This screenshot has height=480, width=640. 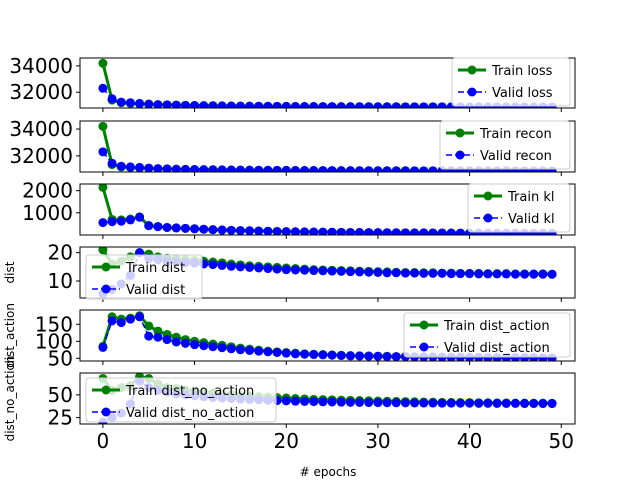 What do you see at coordinates (10, 335) in the screenshot?
I see `y-axis-label: dist_action` at bounding box center [10, 335].